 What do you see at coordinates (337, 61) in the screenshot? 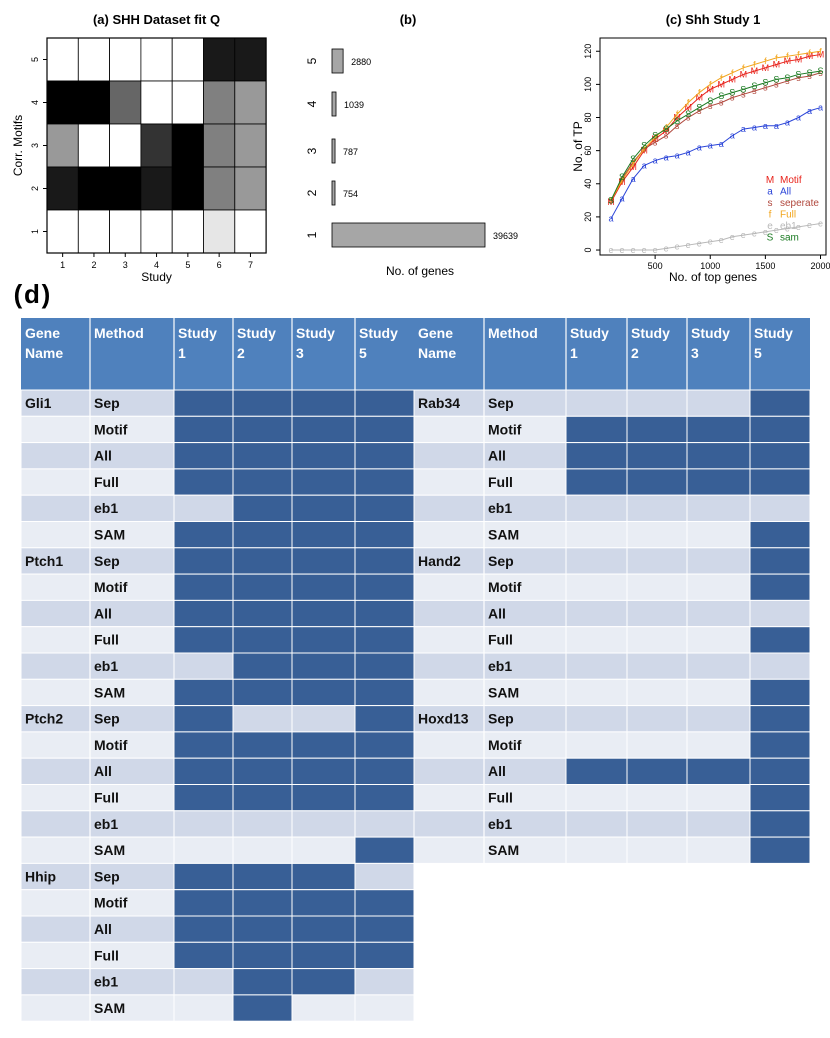
I see `bar` at bounding box center [337, 61].